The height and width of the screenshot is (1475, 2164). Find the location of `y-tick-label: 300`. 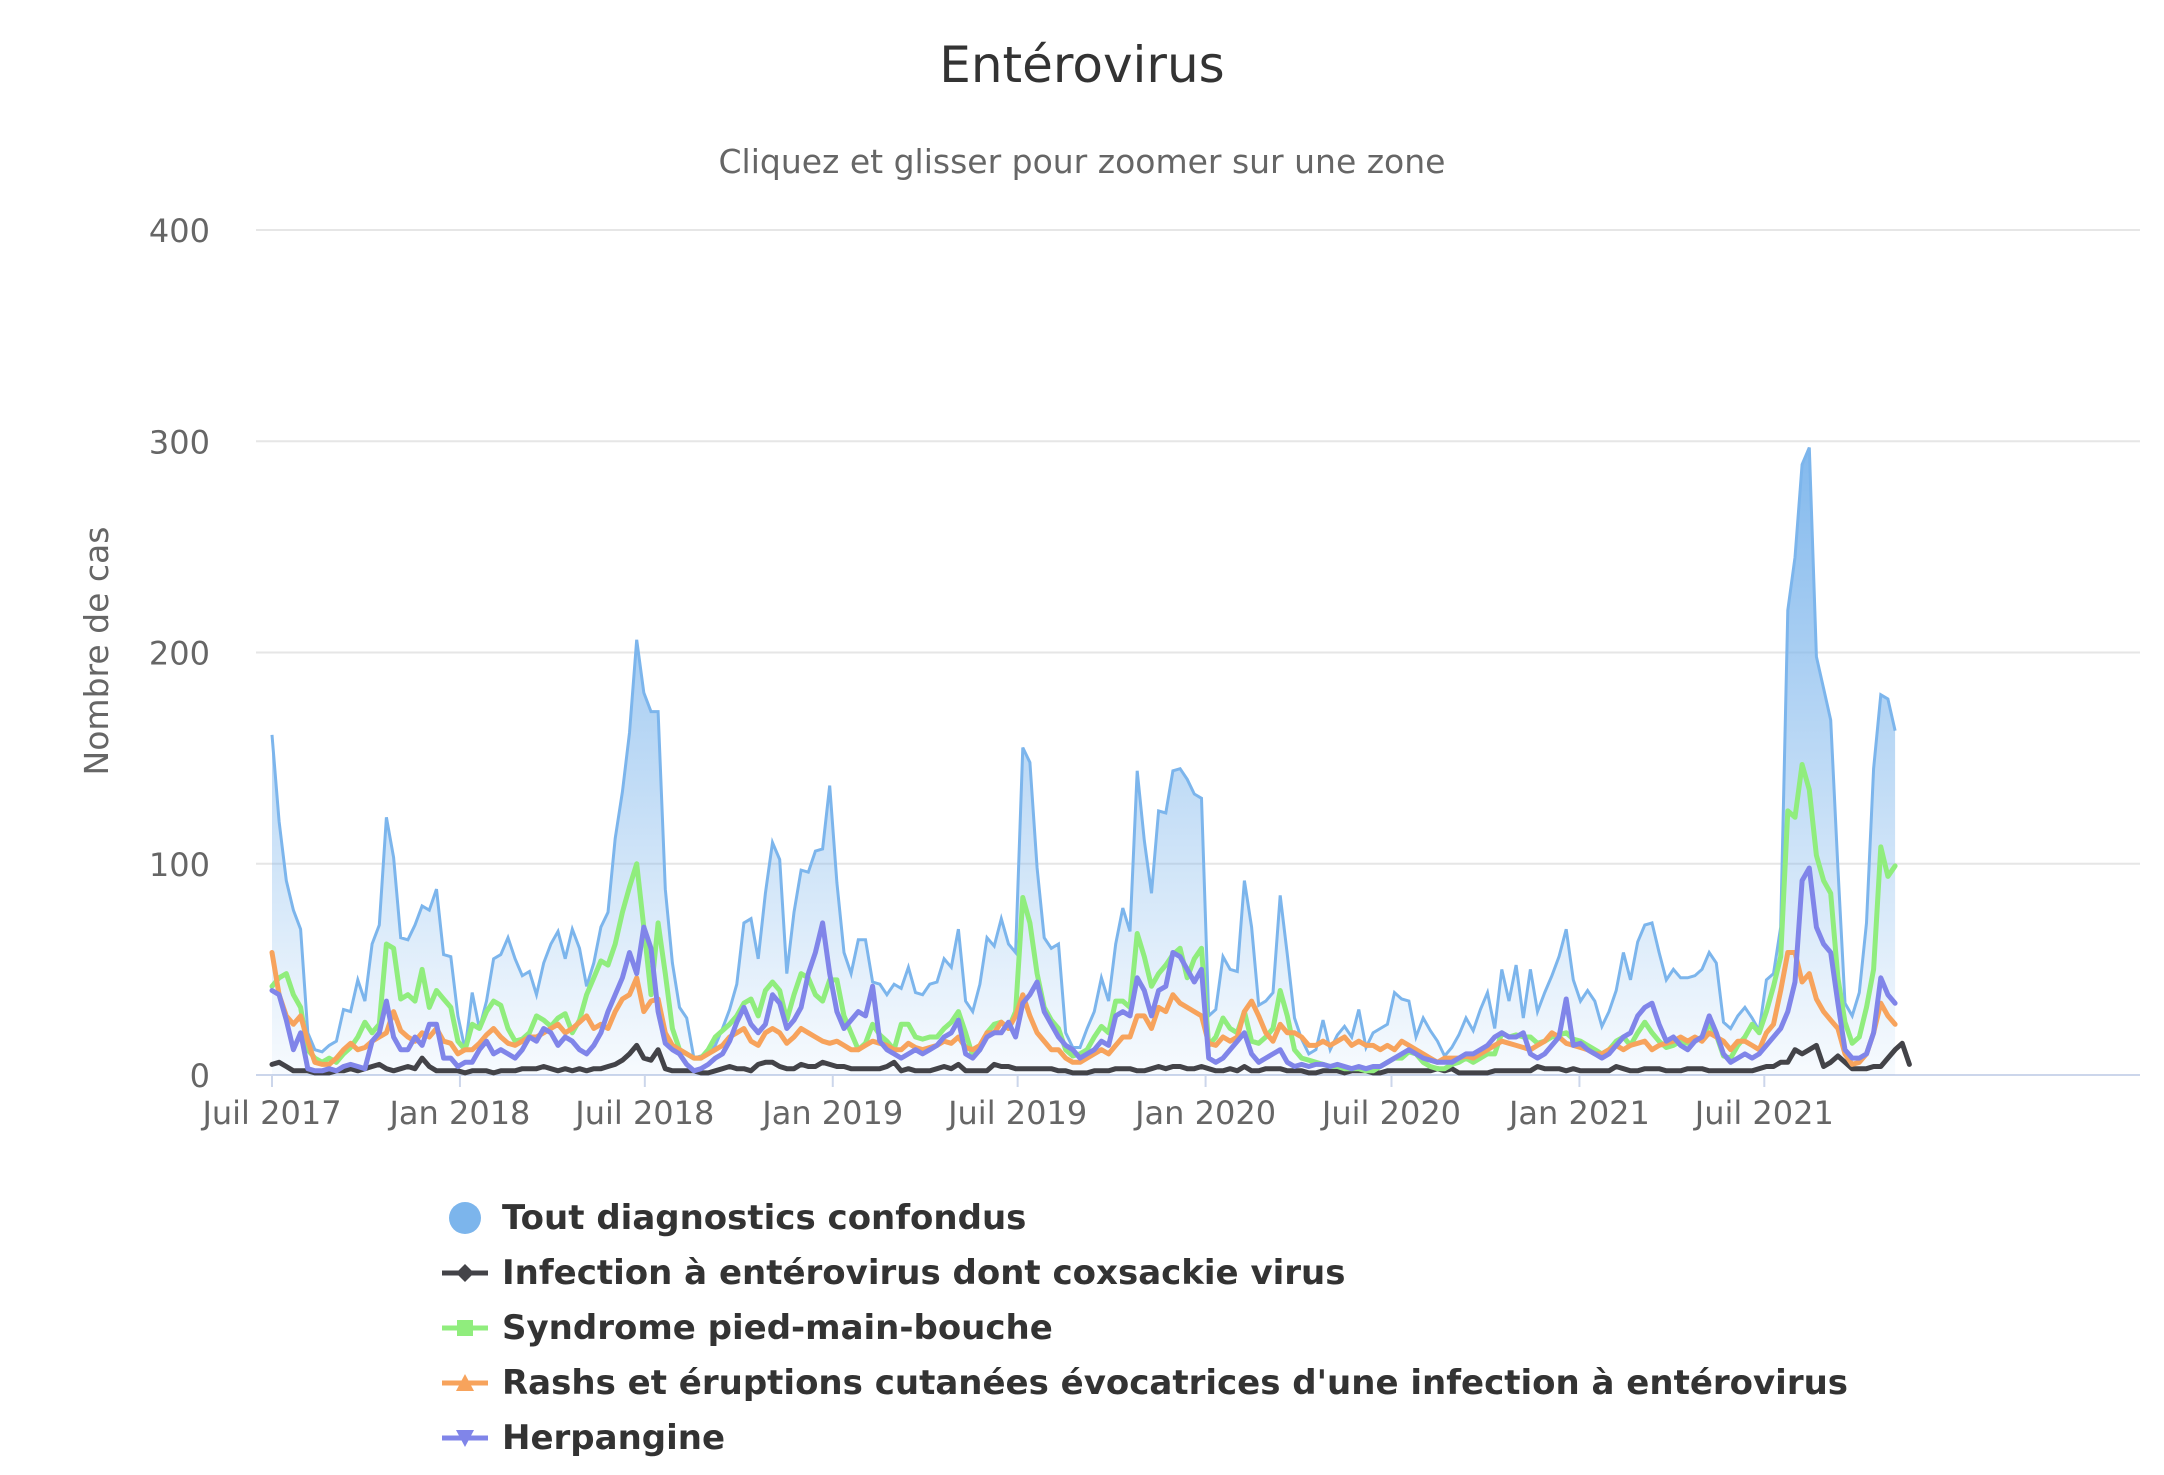

y-tick-label: 300 is located at coordinates (179, 442).